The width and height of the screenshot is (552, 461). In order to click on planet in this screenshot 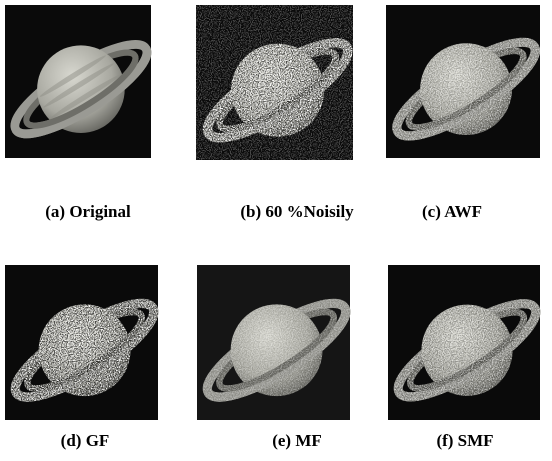, I will do `click(81, 89)`.